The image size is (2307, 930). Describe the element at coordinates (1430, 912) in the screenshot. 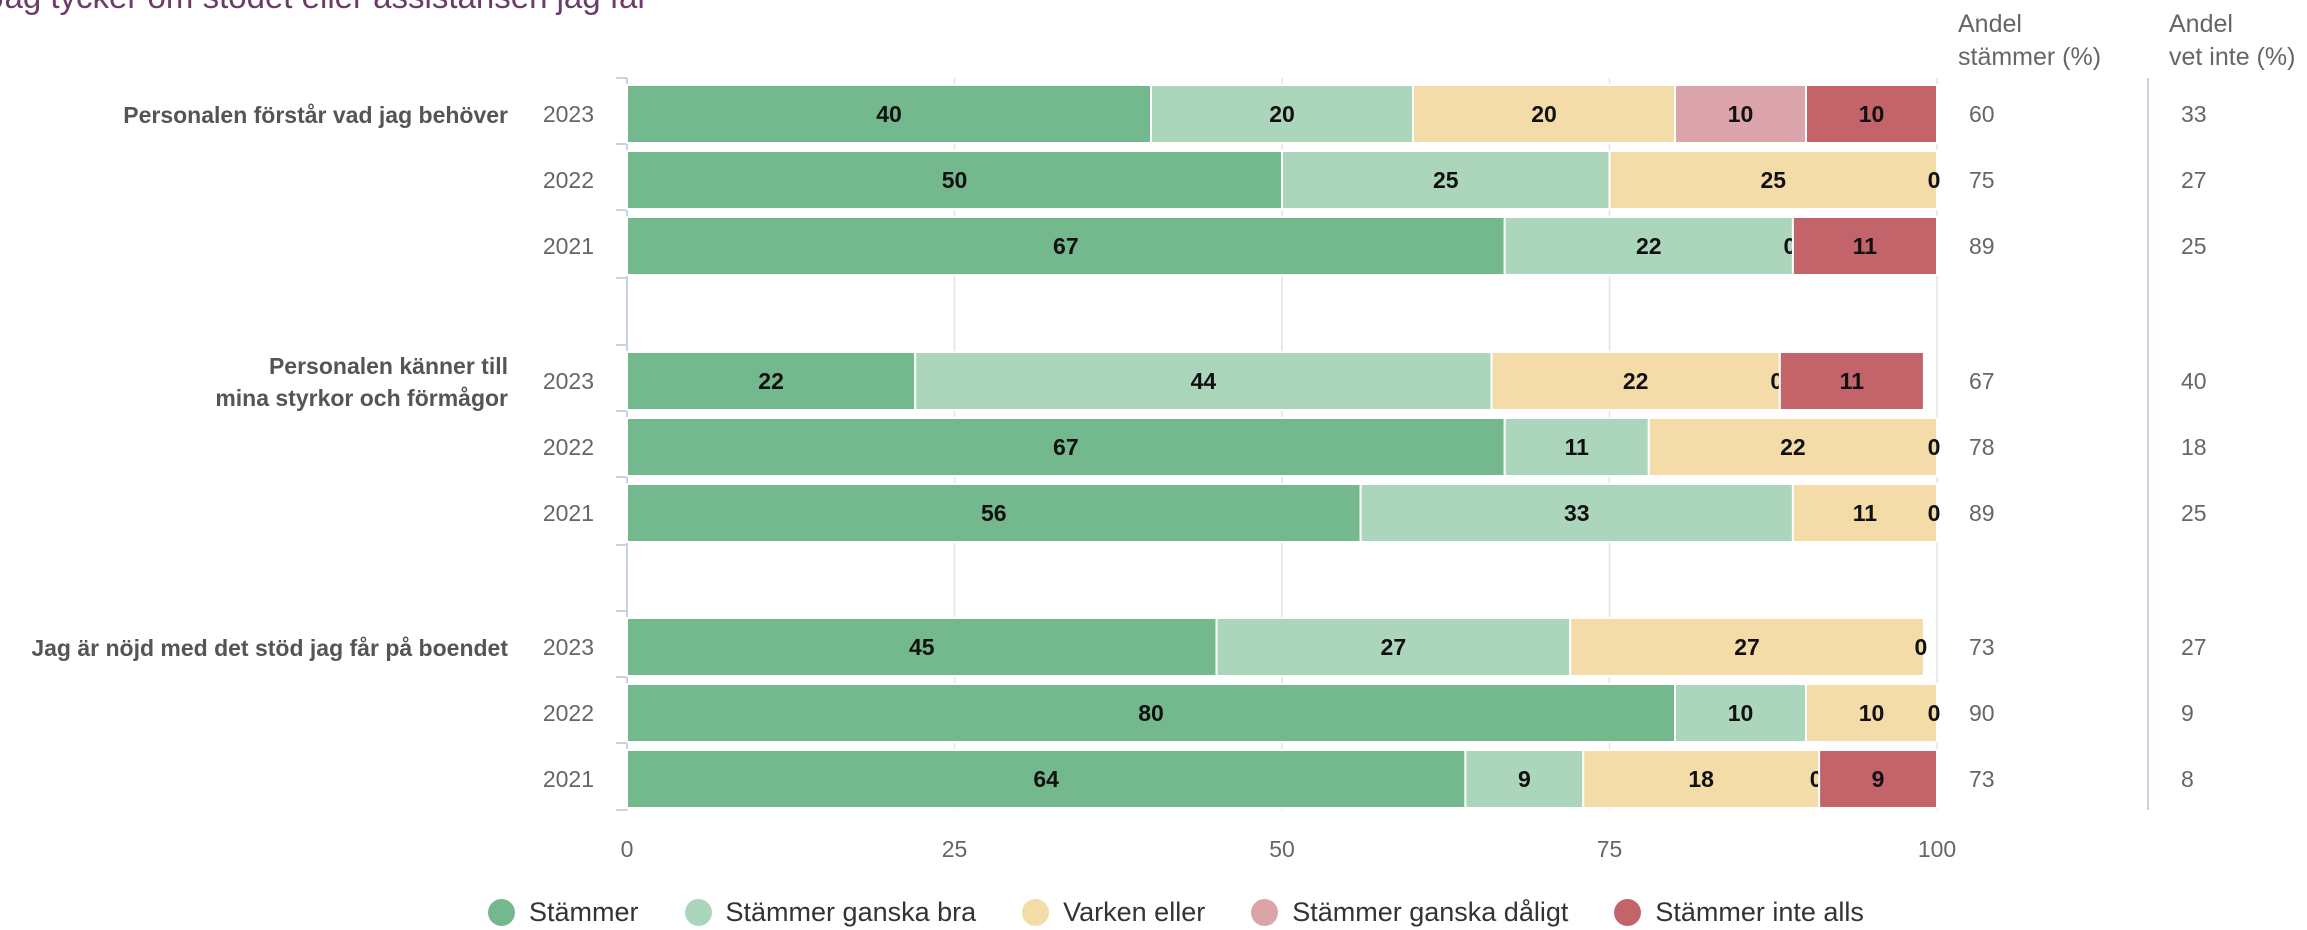

I see `legend-label-stammer-ganska-daligt: Stämmer ganska dåligt` at that location.